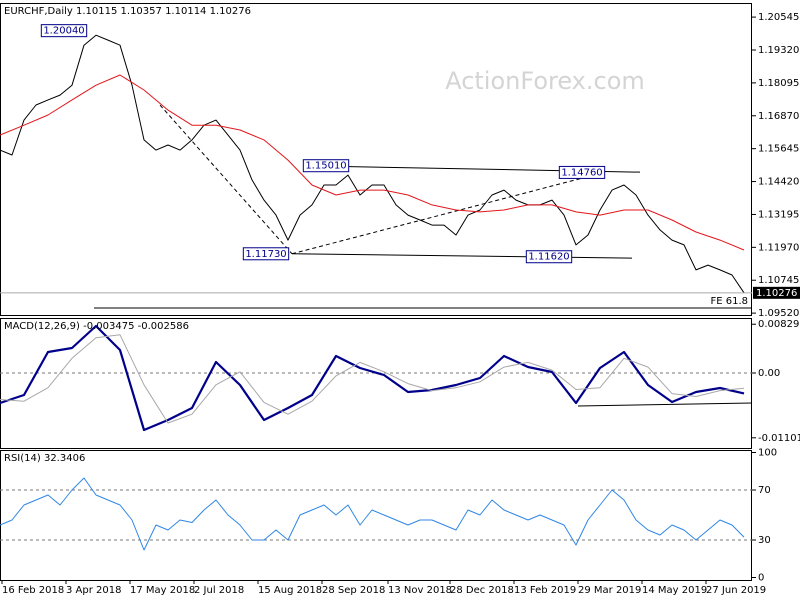 Image resolution: width=800 pixels, height=600 pixels. Describe the element at coordinates (778, 182) in the screenshot. I see `y-tick-label: 1.14420` at that location.